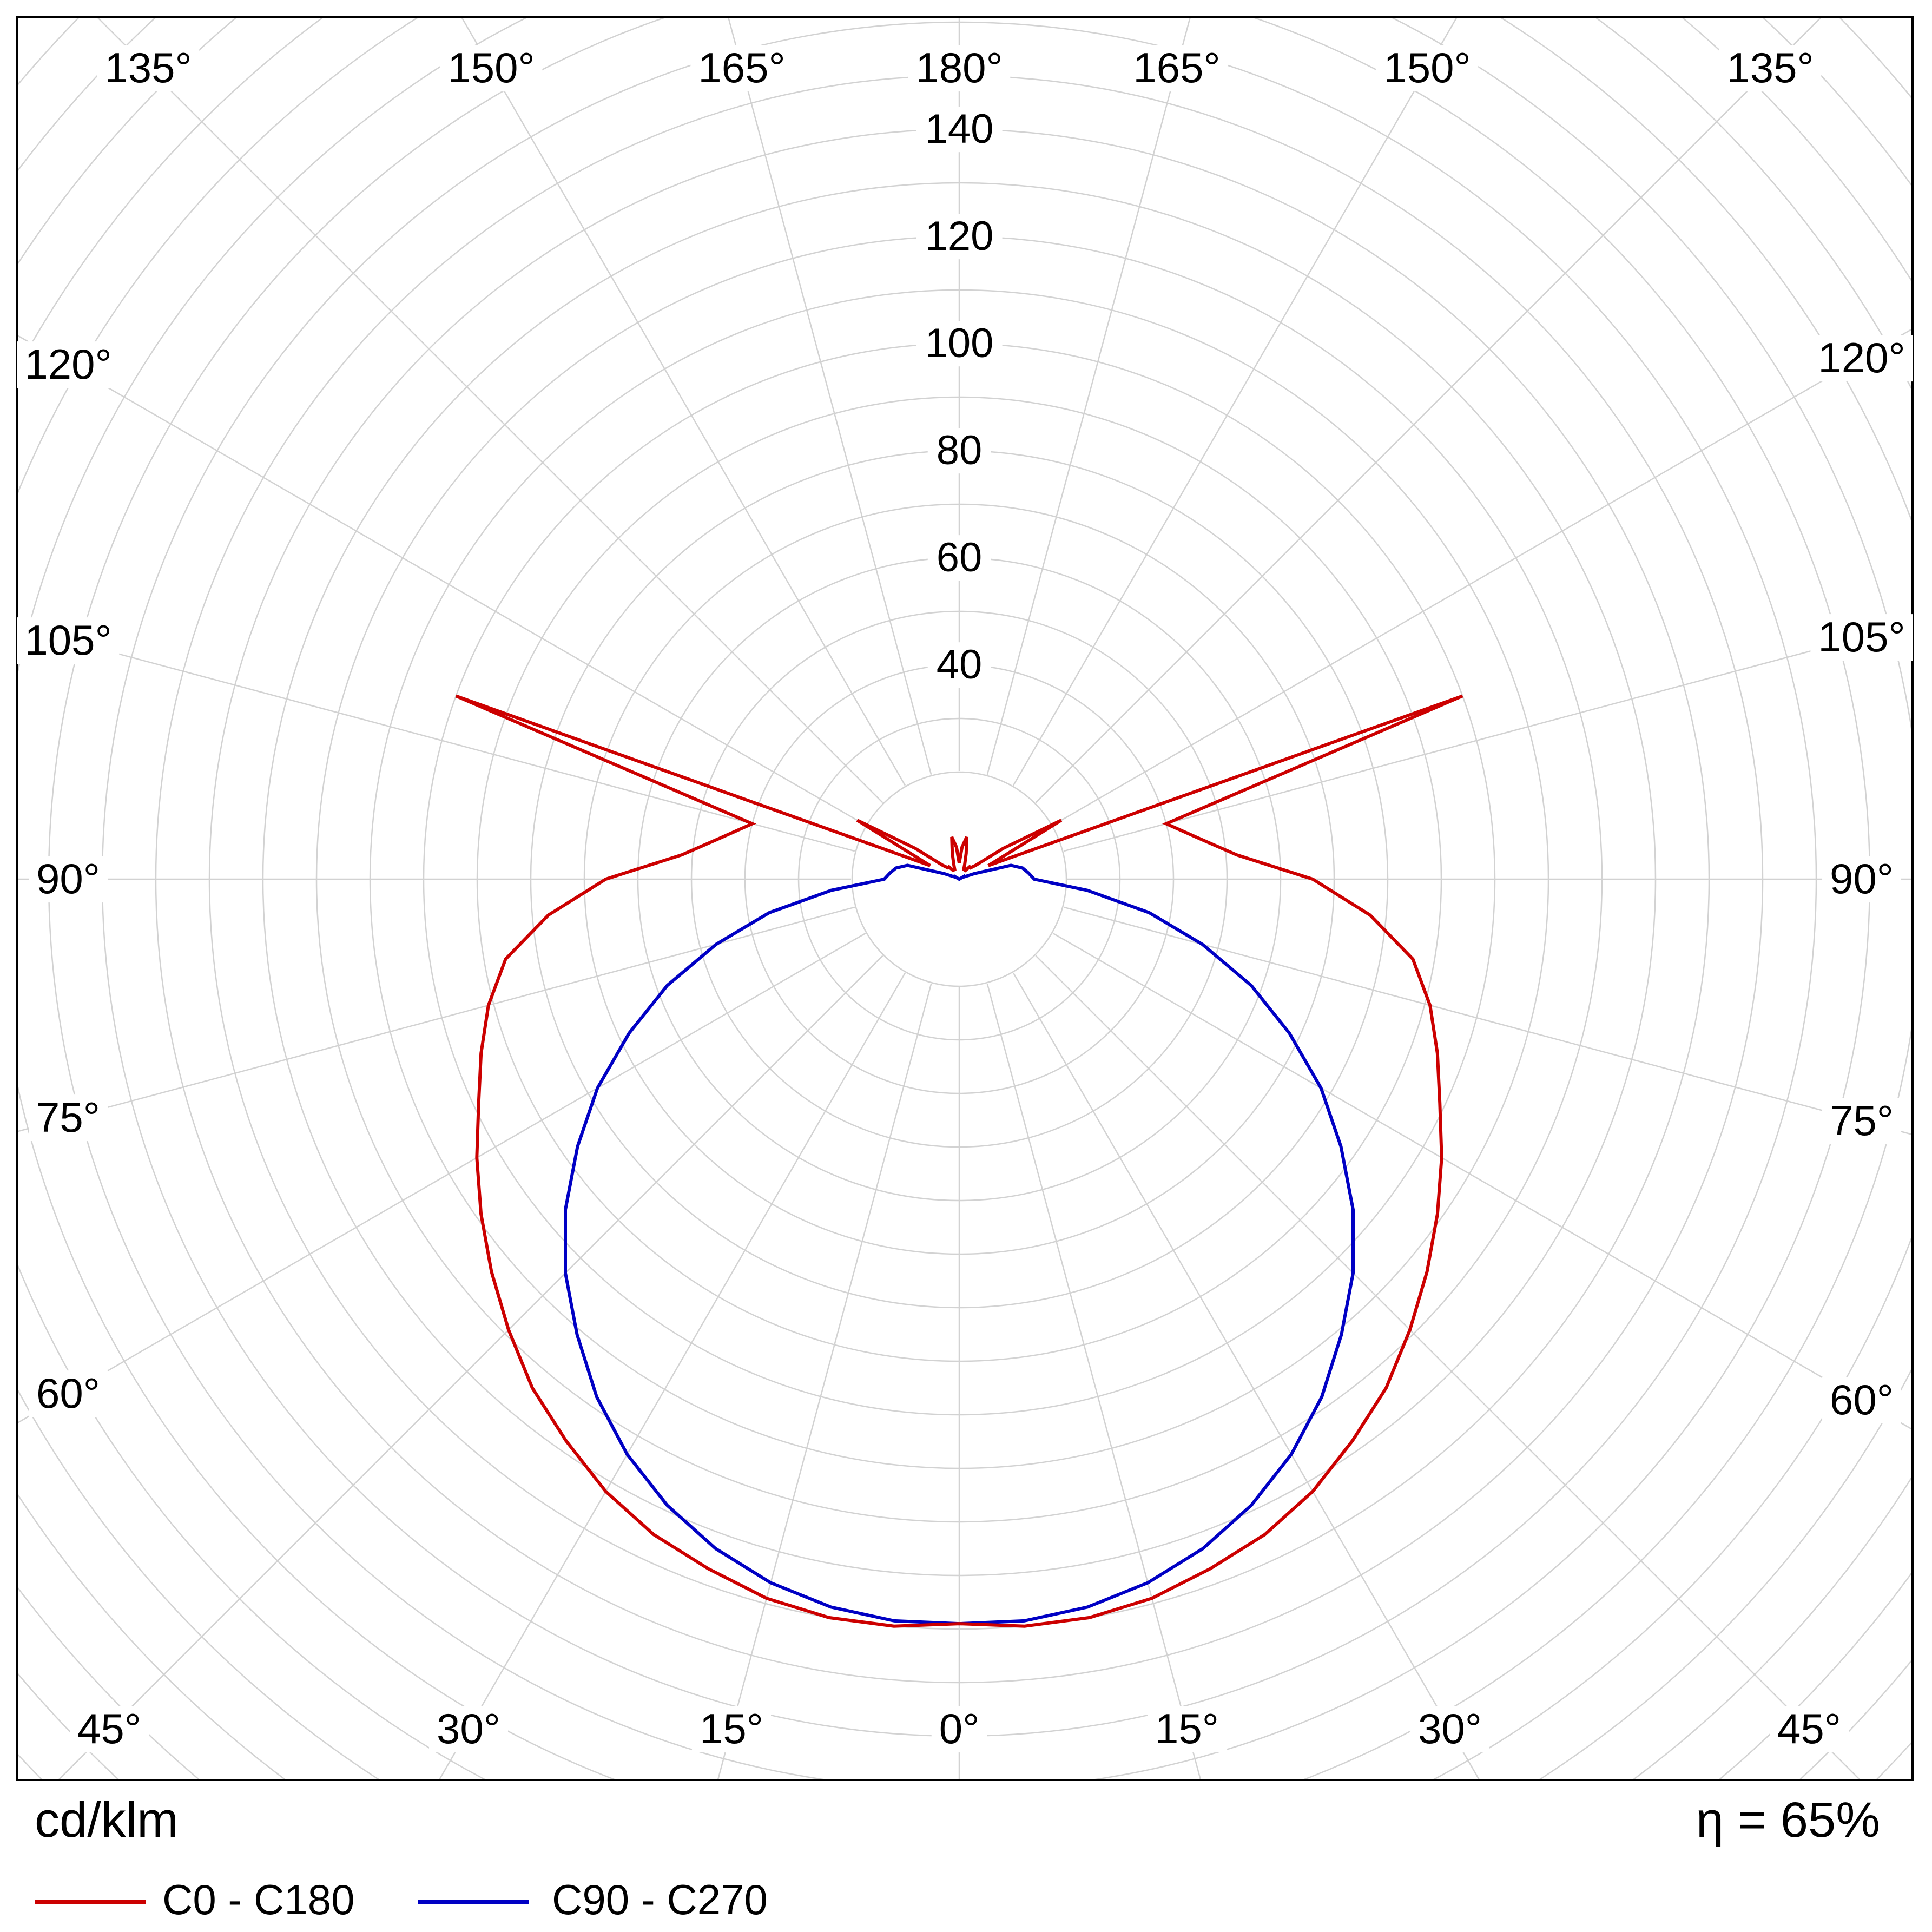 The height and width of the screenshot is (1932, 1932). Describe the element at coordinates (473, 1902) in the screenshot. I see `legend-swatch-c90-c270` at that location.